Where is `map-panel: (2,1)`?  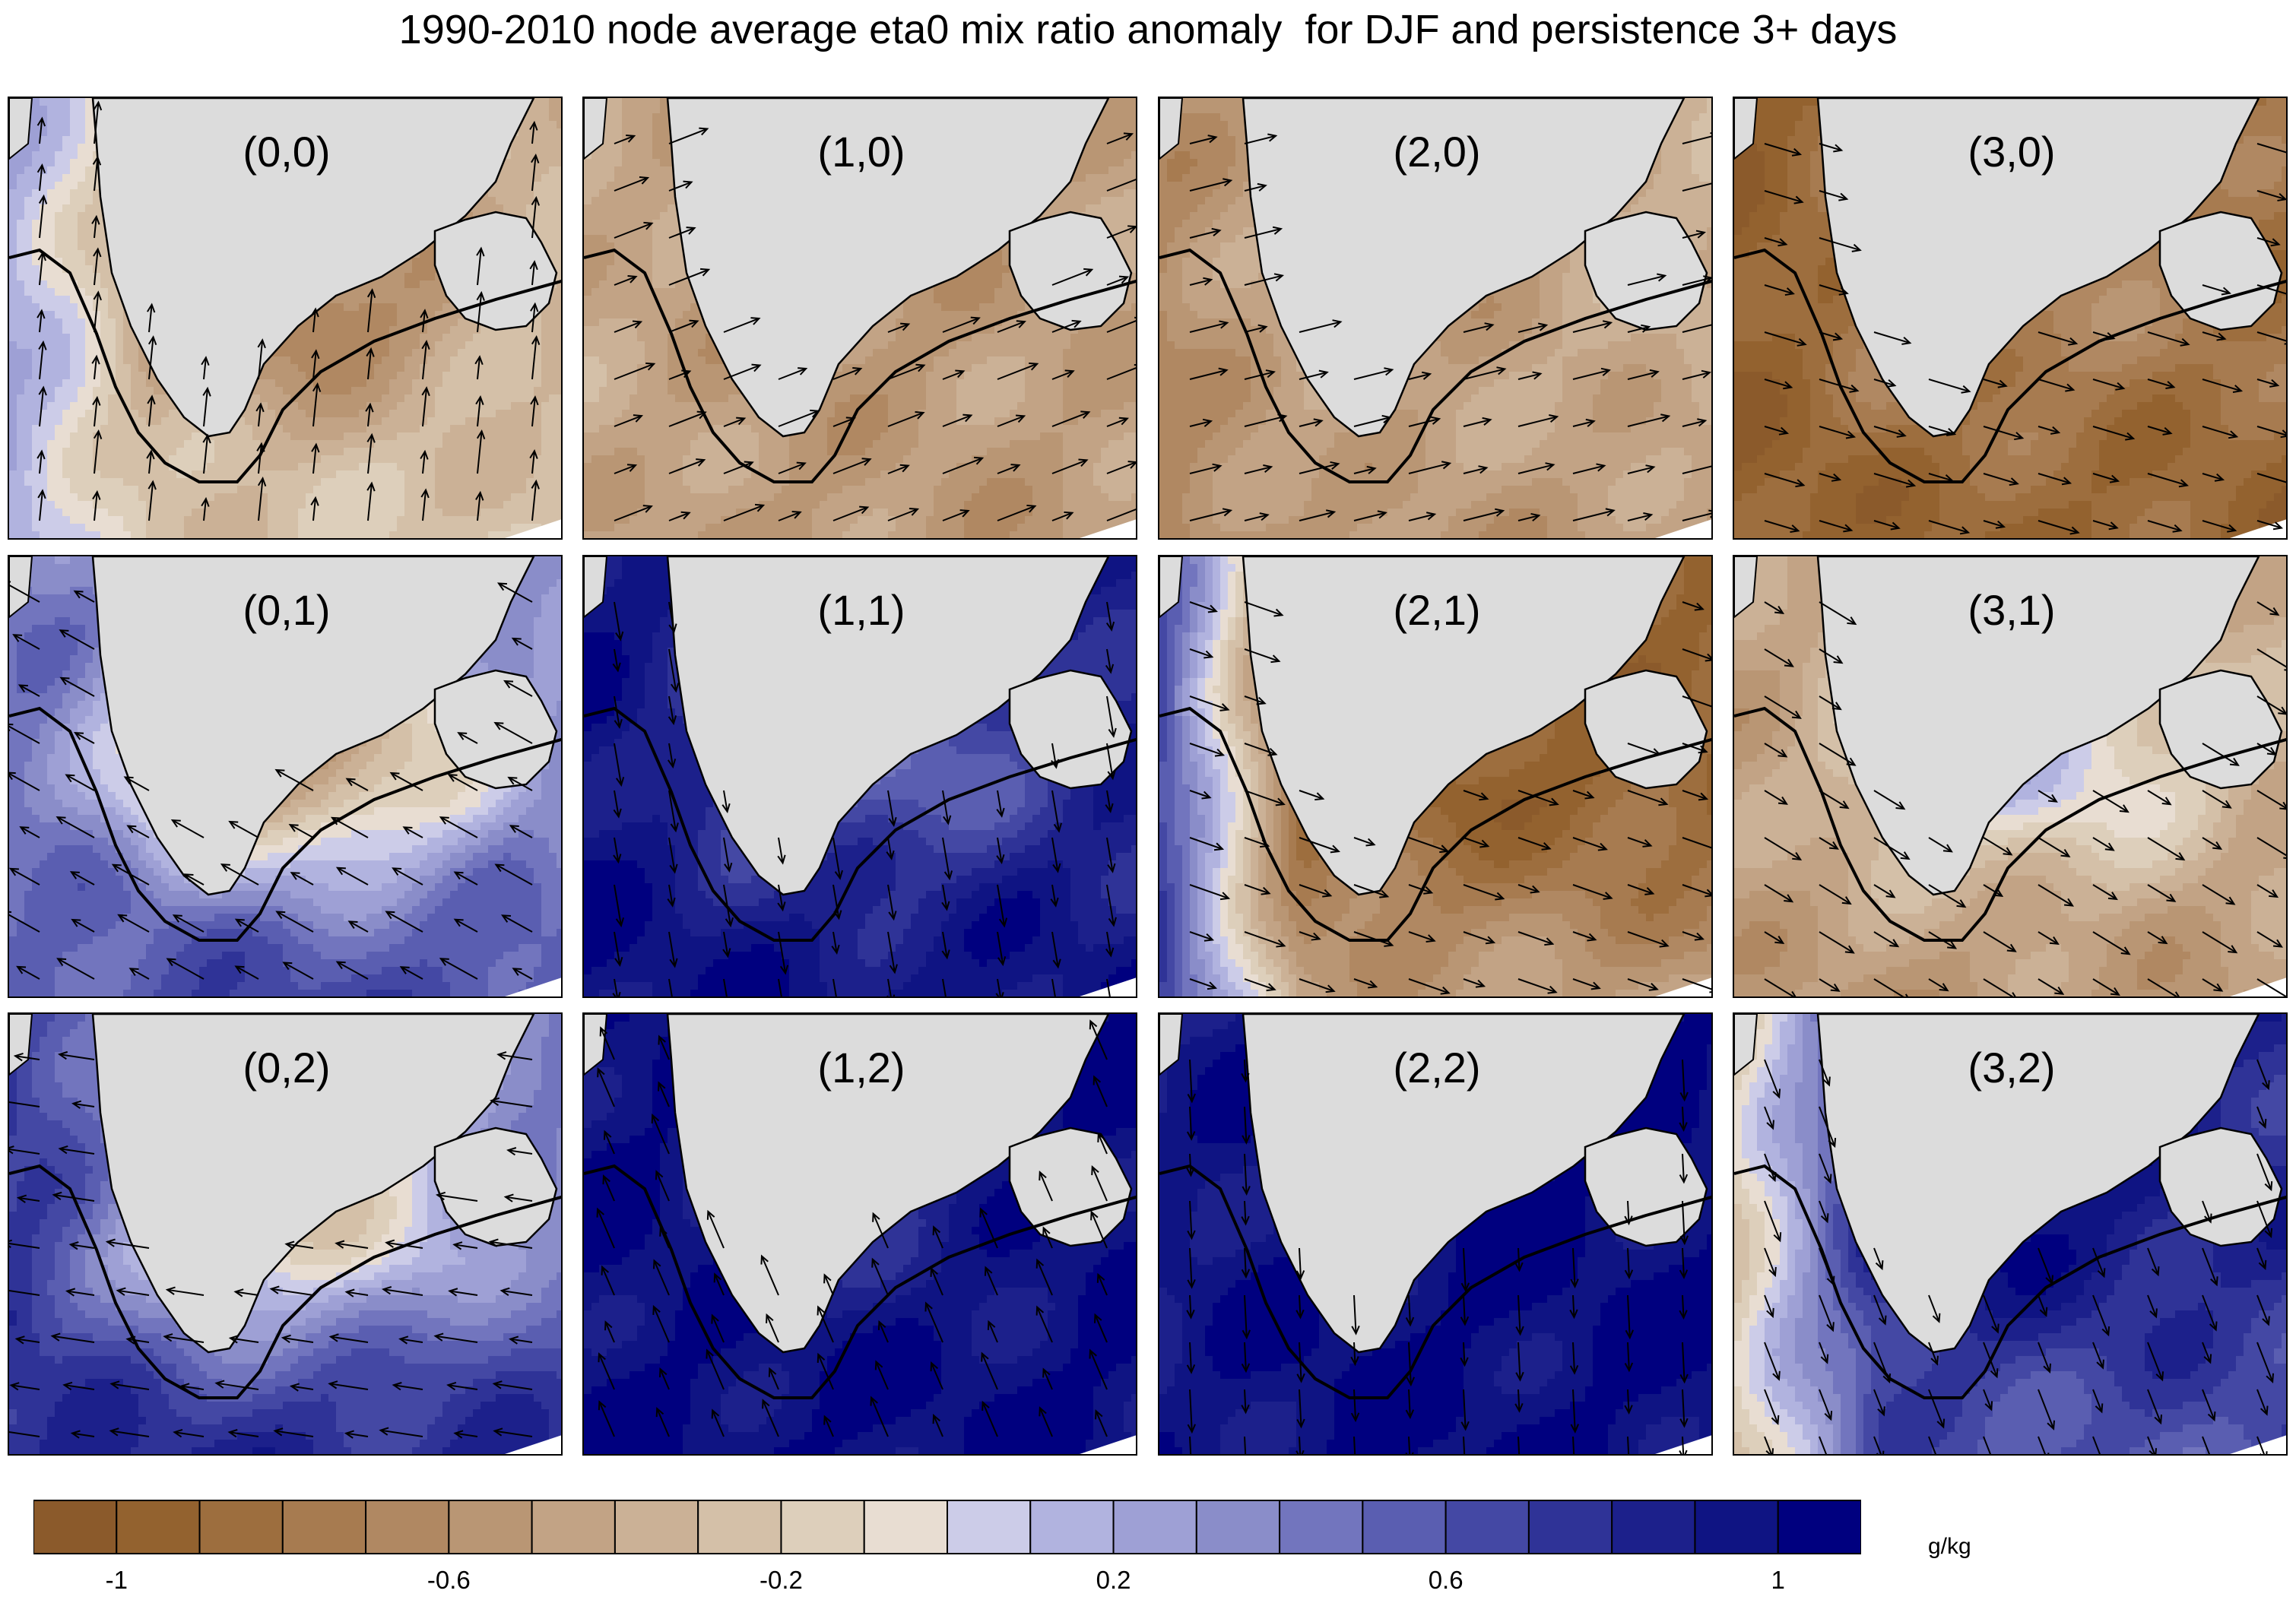
map-panel: (2,1) is located at coordinates (1435, 776).